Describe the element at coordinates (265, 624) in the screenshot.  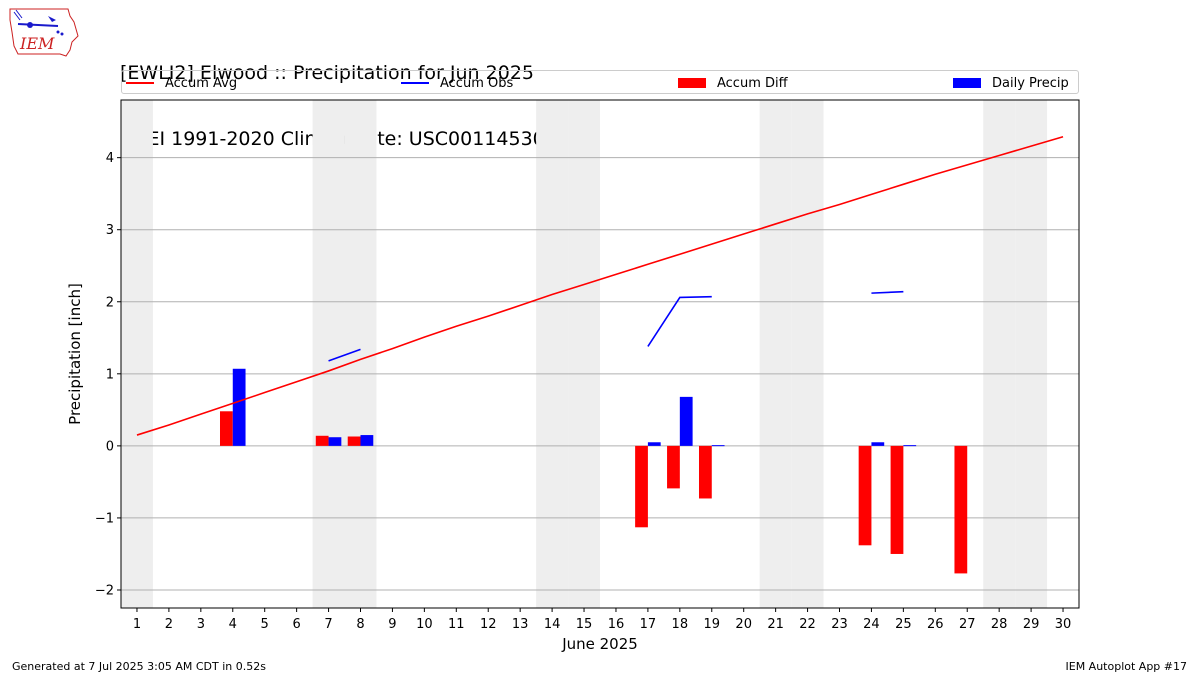
I see `x-tick-label-day-5: 5` at that location.